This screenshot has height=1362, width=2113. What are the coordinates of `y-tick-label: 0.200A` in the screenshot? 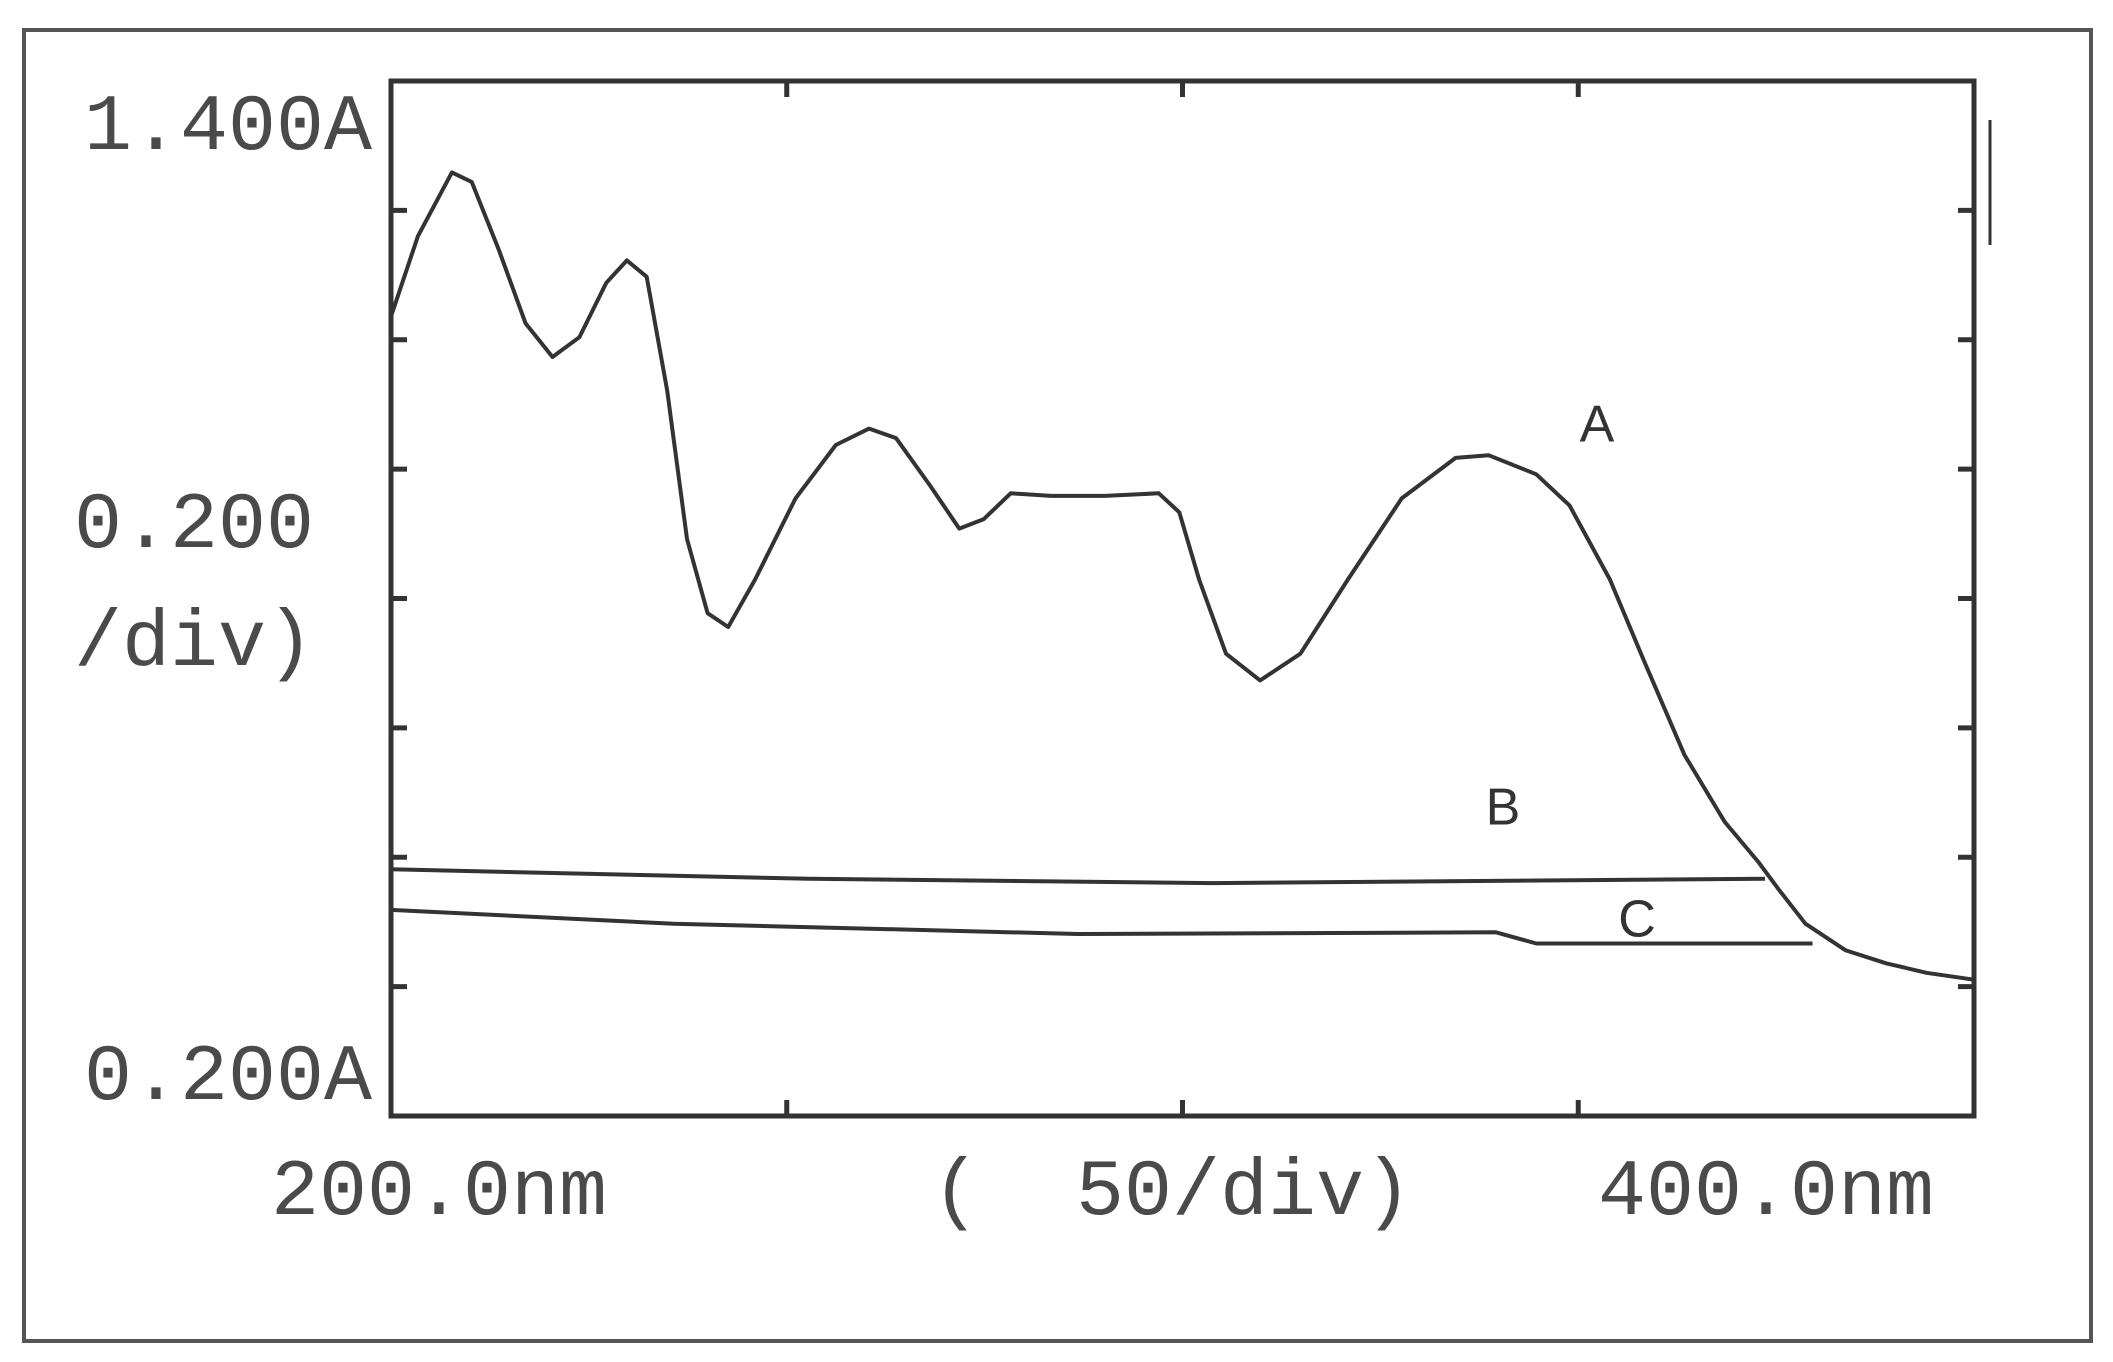 It's located at (228, 1078).